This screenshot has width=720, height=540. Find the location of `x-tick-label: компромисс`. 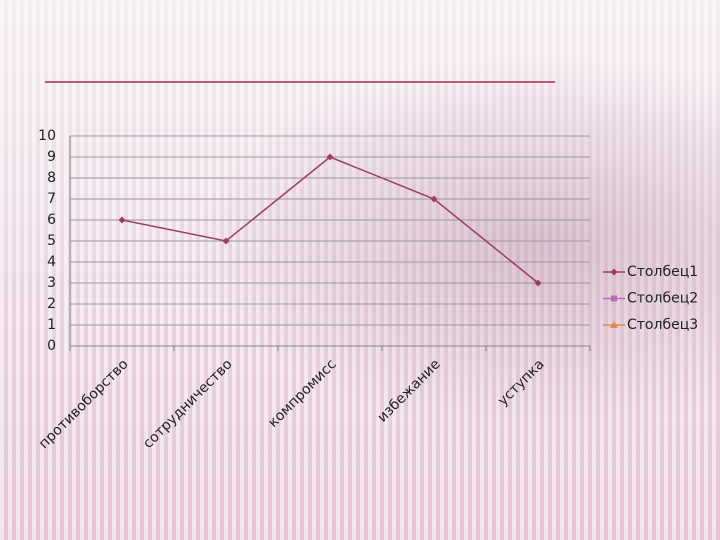

x-tick-label: компромисс is located at coordinates (302, 393).